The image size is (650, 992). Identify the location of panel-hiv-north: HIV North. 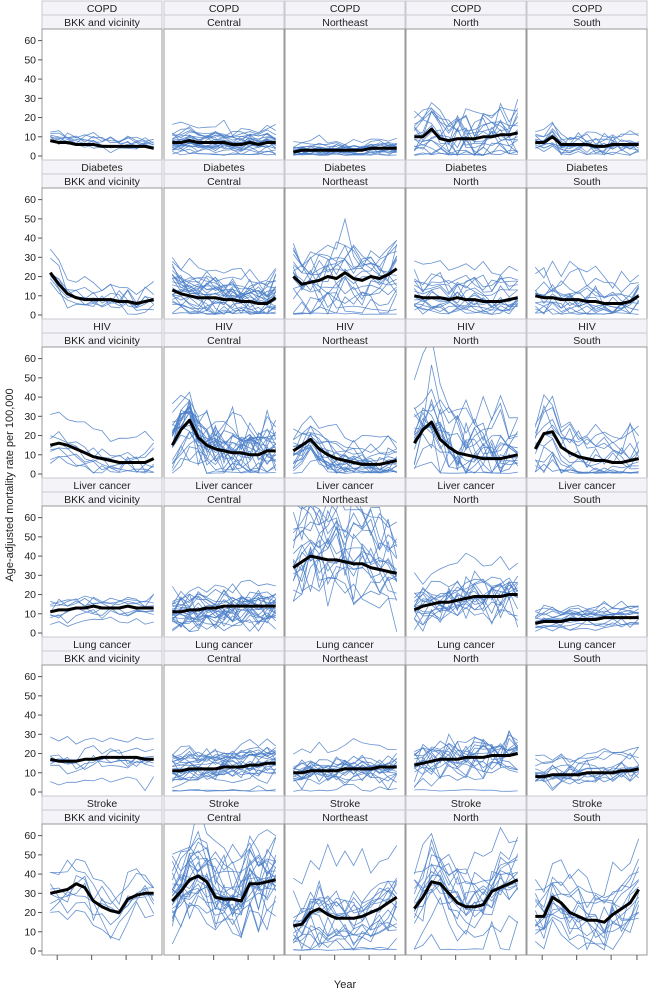
(466, 398).